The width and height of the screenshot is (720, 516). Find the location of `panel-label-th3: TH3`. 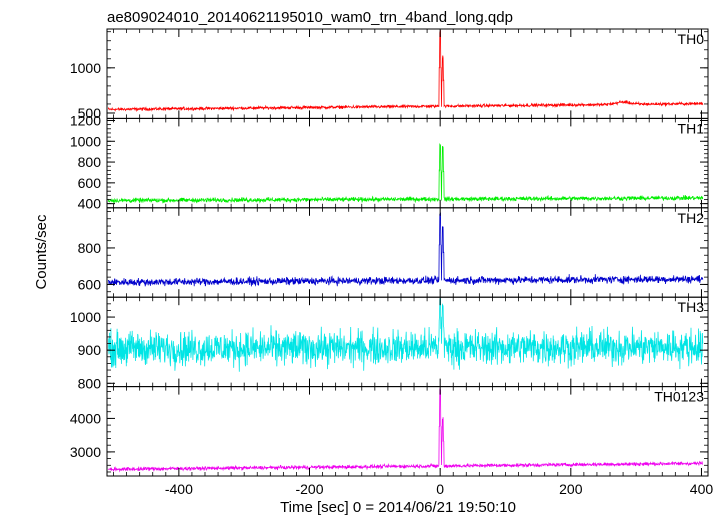

panel-label-th3: TH3 is located at coordinates (691, 307).